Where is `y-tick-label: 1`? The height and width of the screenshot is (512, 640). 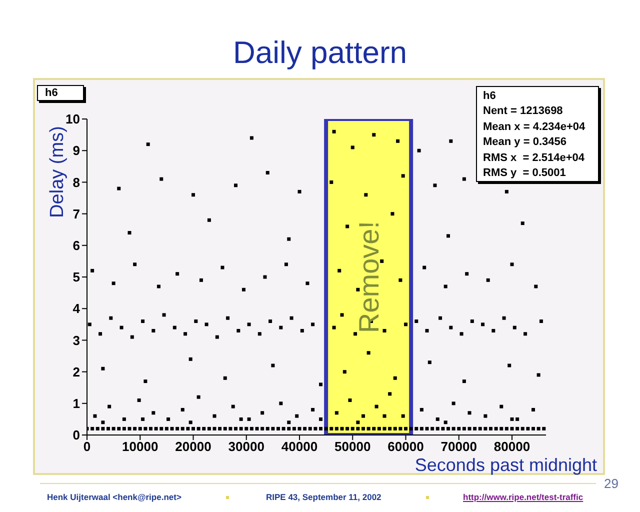 y-tick-label: 1 is located at coordinates (76, 404).